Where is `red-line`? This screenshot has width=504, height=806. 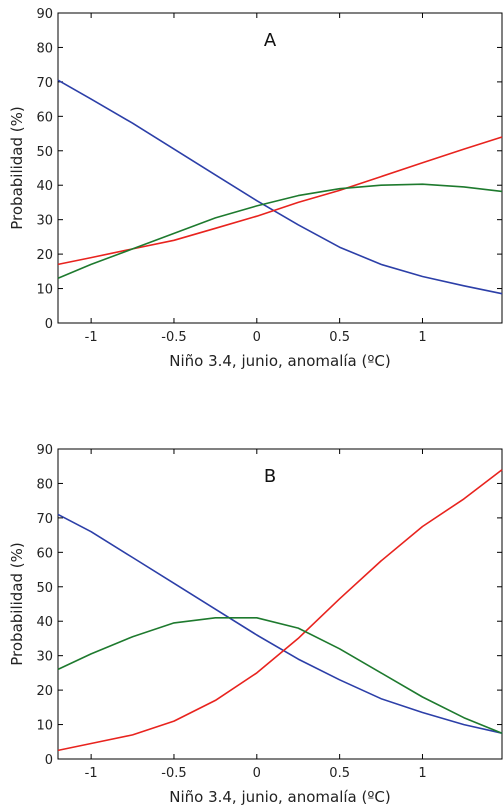
red-line is located at coordinates (280, 201).